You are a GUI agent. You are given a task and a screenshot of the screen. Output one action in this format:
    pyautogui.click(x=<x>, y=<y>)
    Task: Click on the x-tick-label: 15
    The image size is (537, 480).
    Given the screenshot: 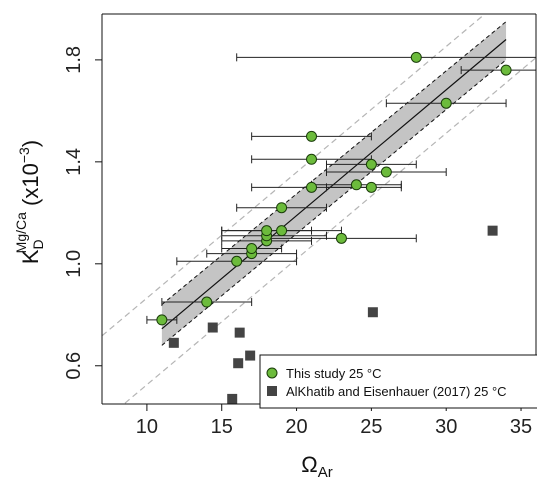 What is the action you would take?
    pyautogui.click(x=222, y=427)
    